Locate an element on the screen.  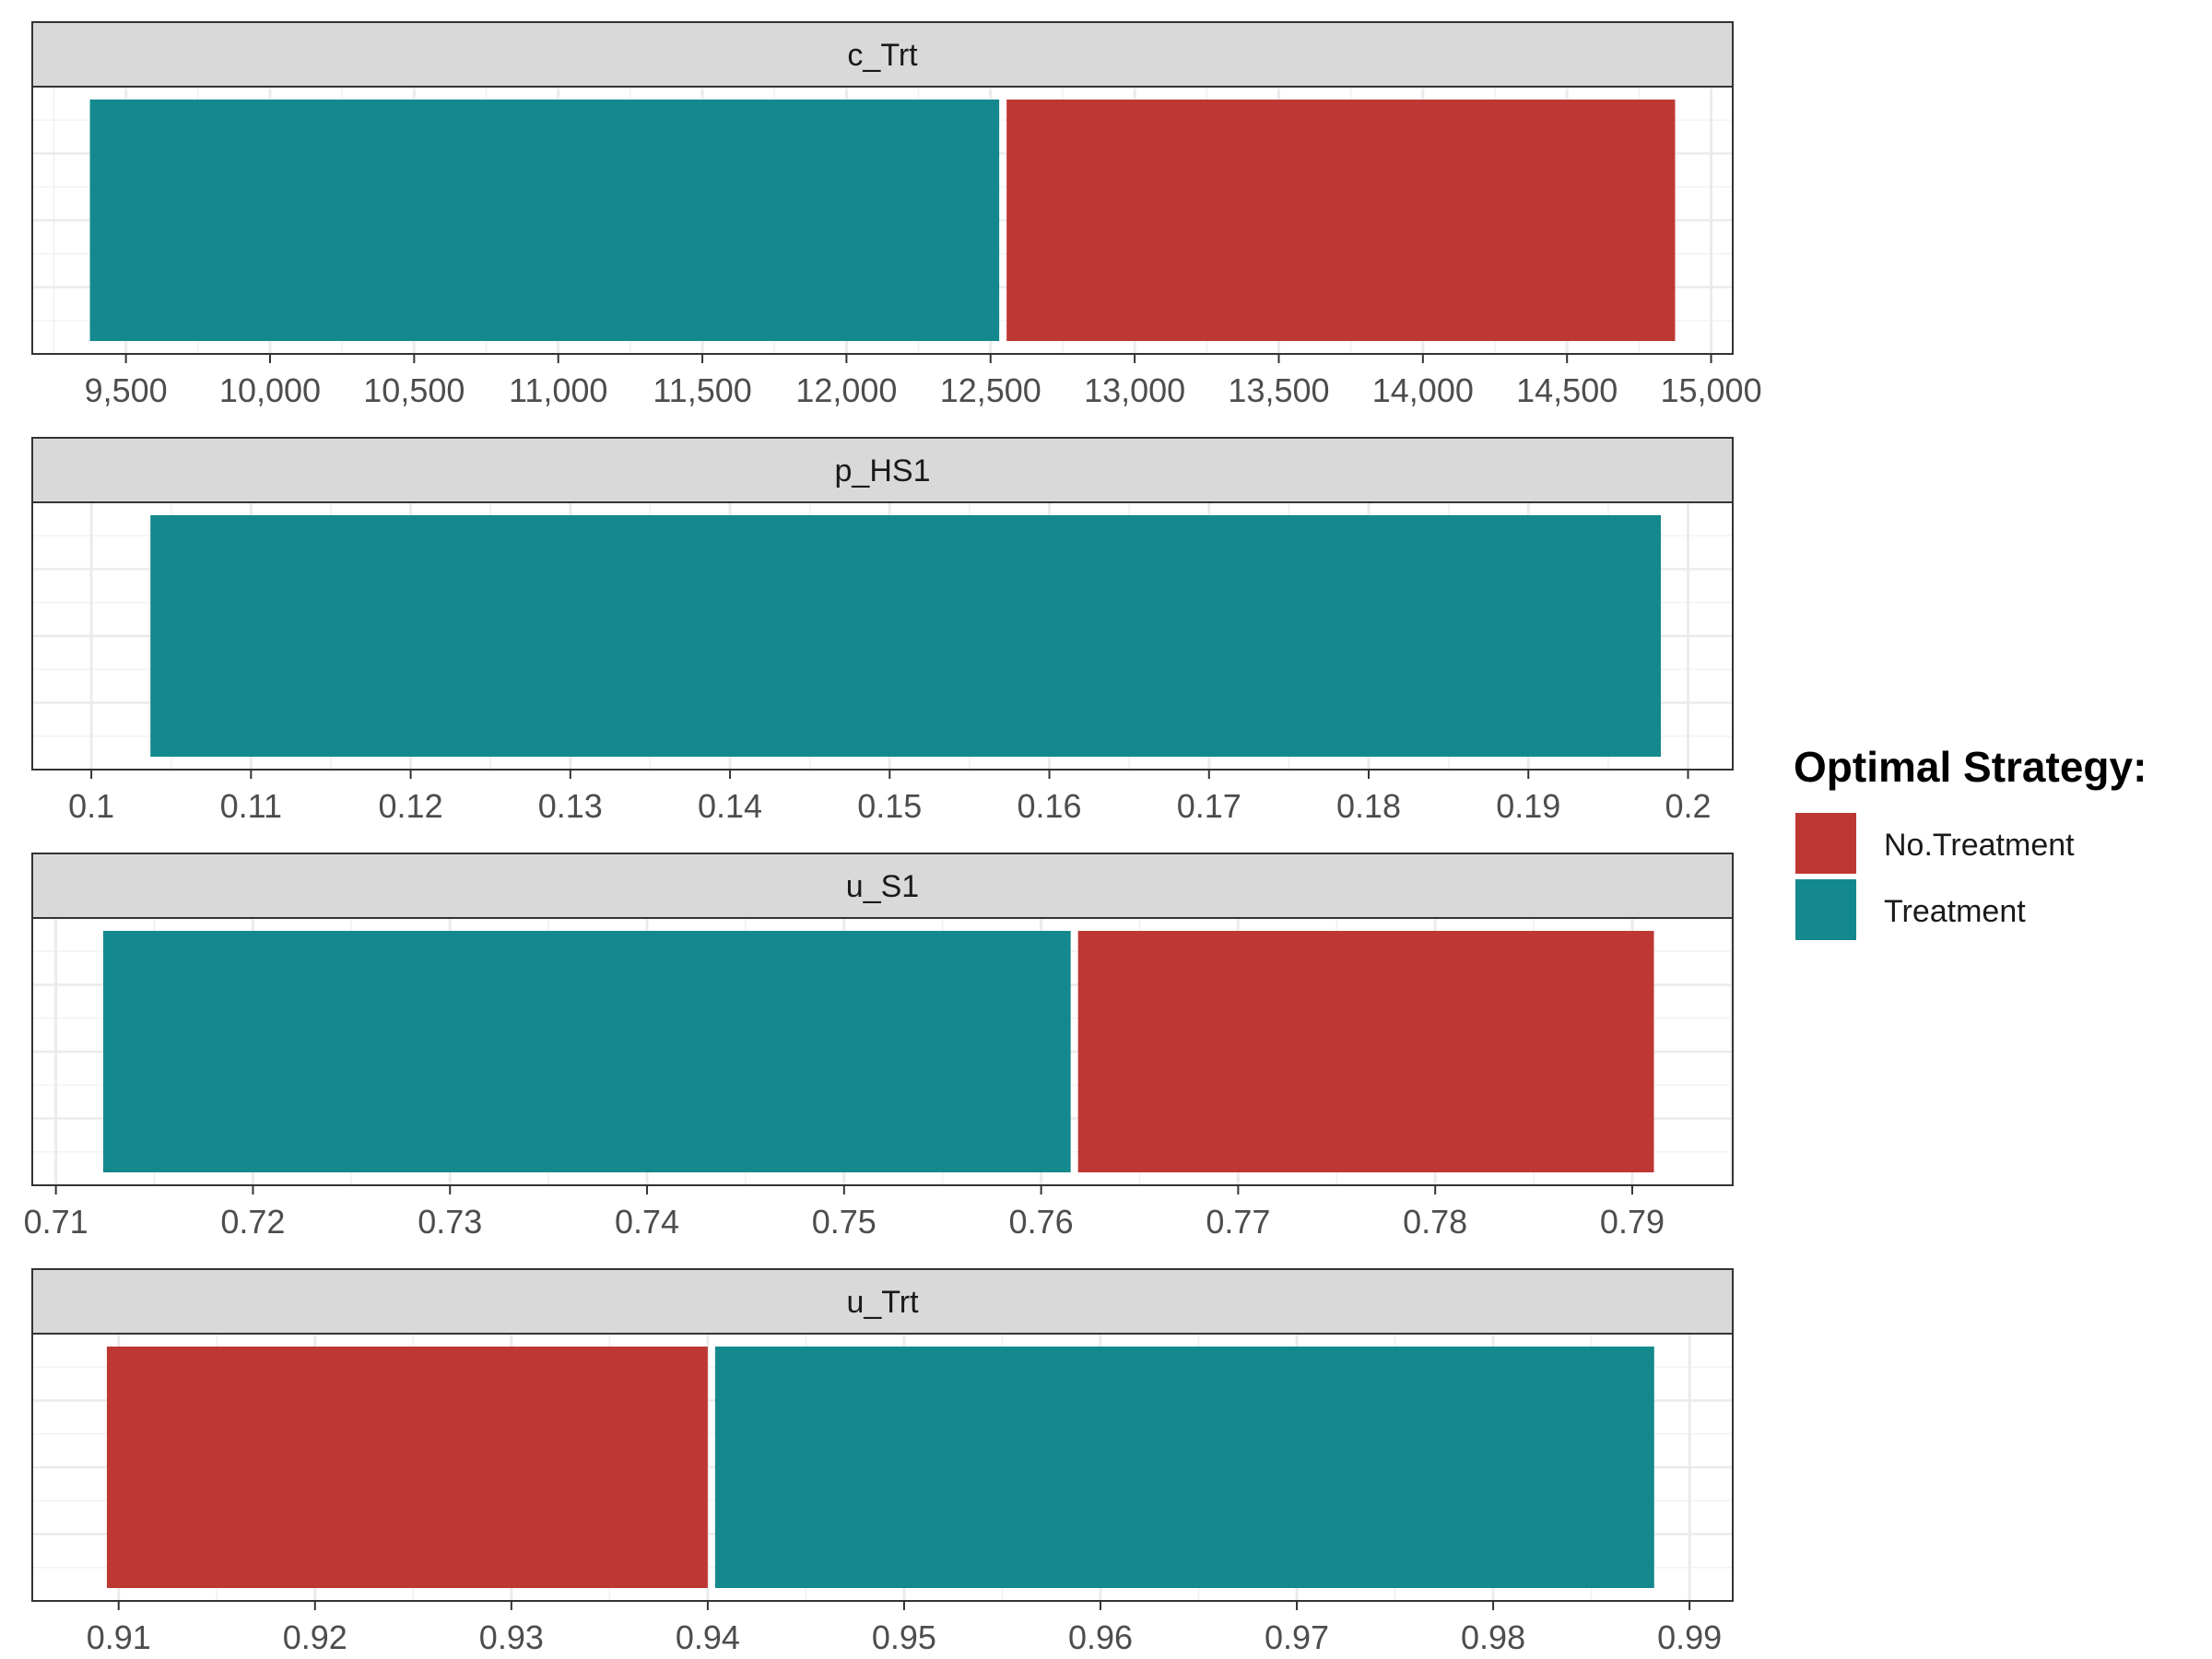
x-tick-label: 0.13 is located at coordinates (570, 806).